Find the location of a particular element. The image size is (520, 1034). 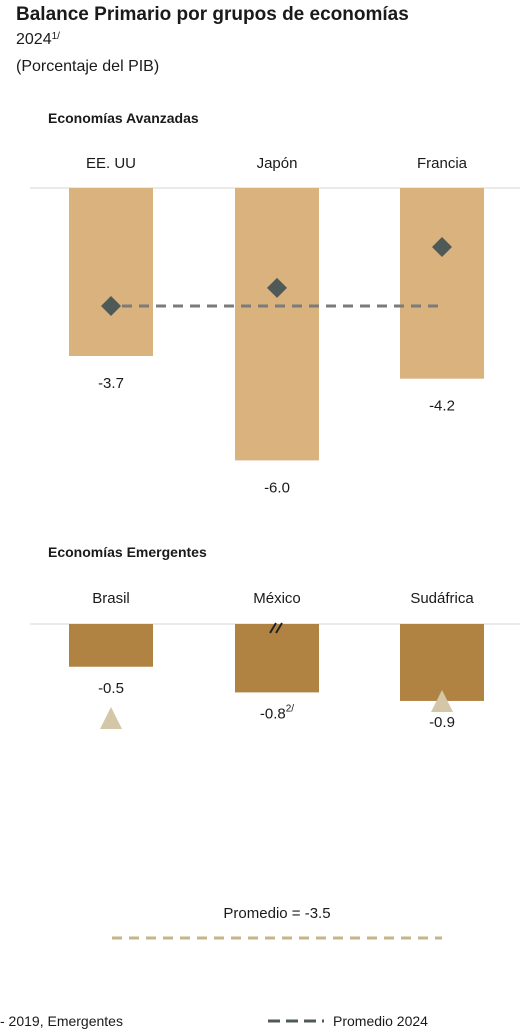

footnote-mark: 2/ is located at coordinates (290, 708).